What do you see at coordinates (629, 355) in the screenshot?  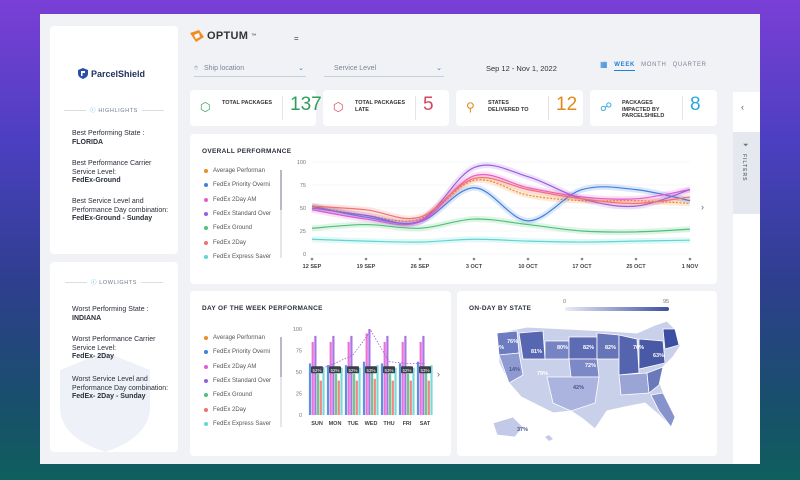 I see `state-il-in` at bounding box center [629, 355].